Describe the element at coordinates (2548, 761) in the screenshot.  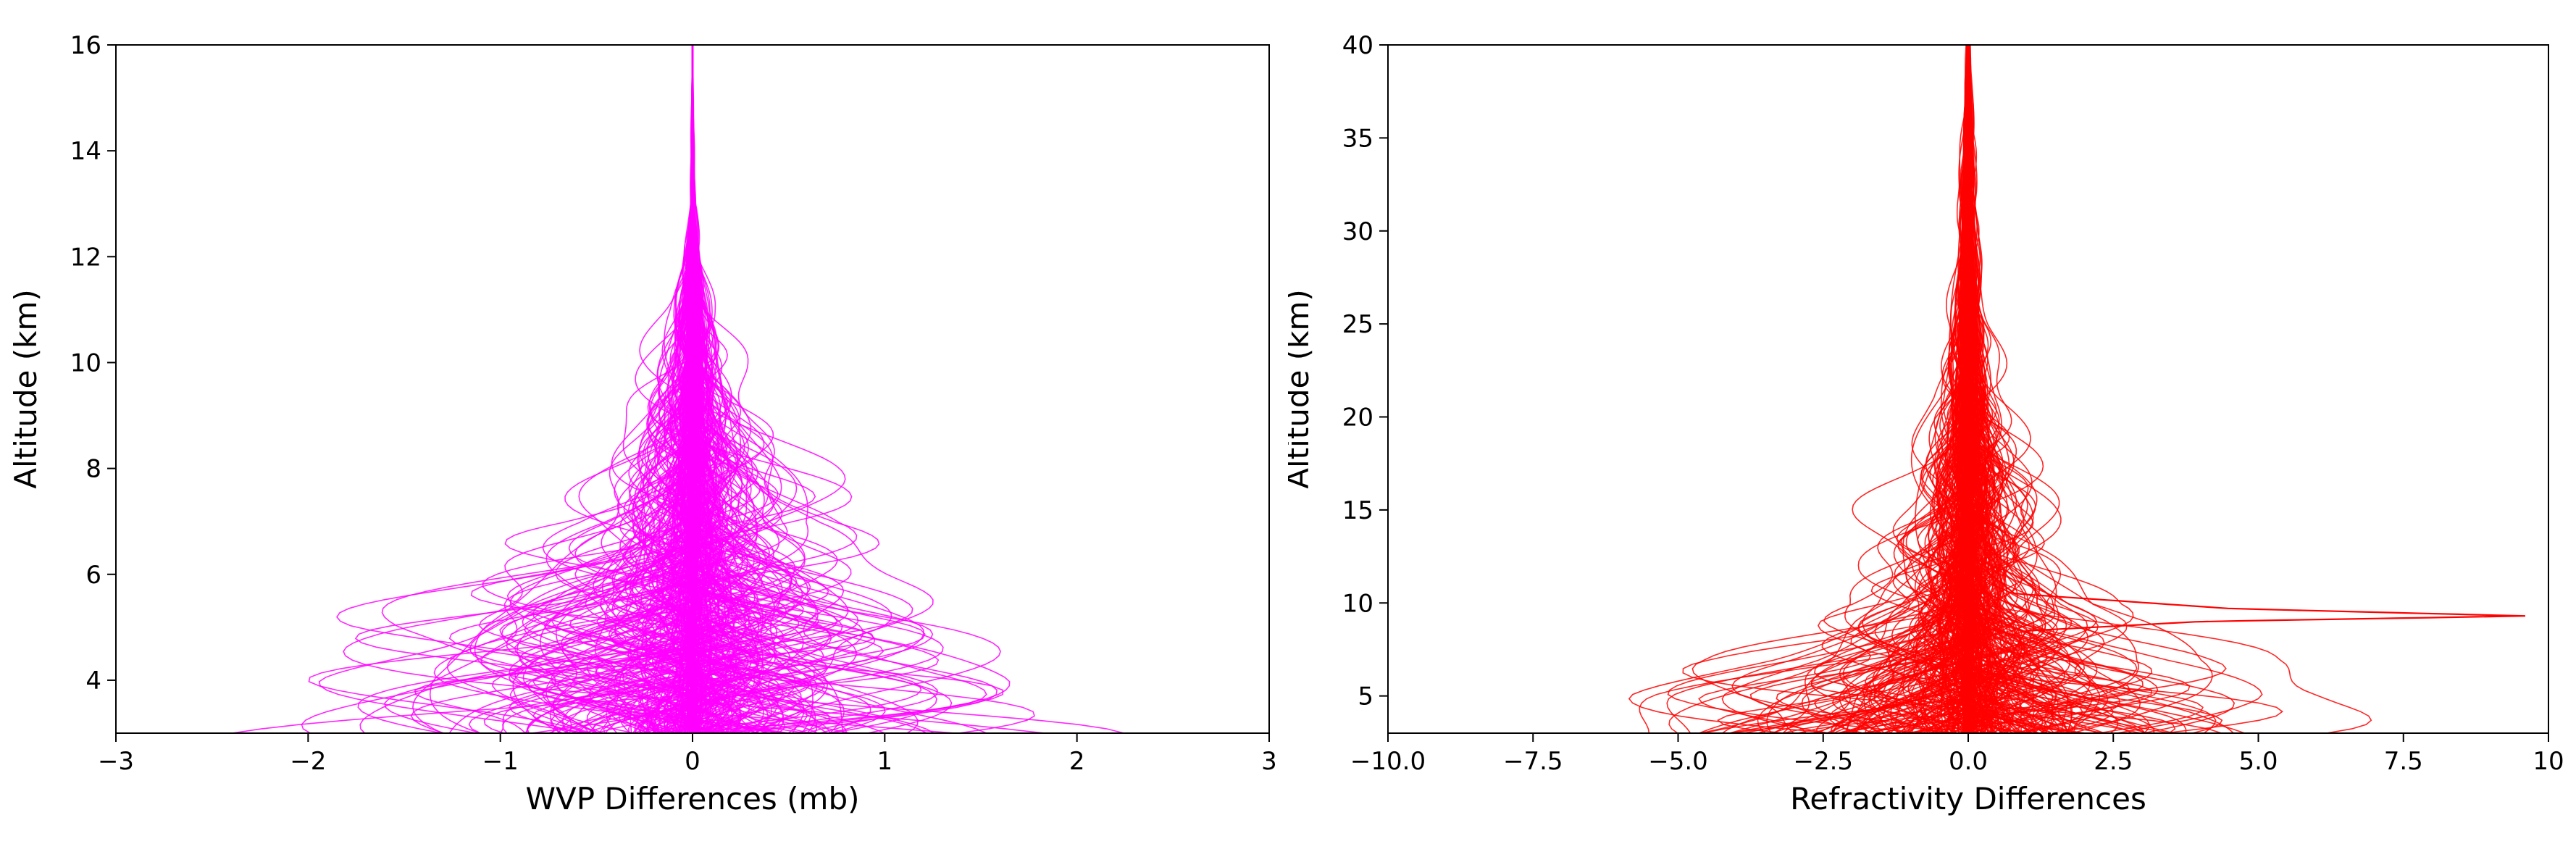
I see `x-tick-label: 10` at that location.